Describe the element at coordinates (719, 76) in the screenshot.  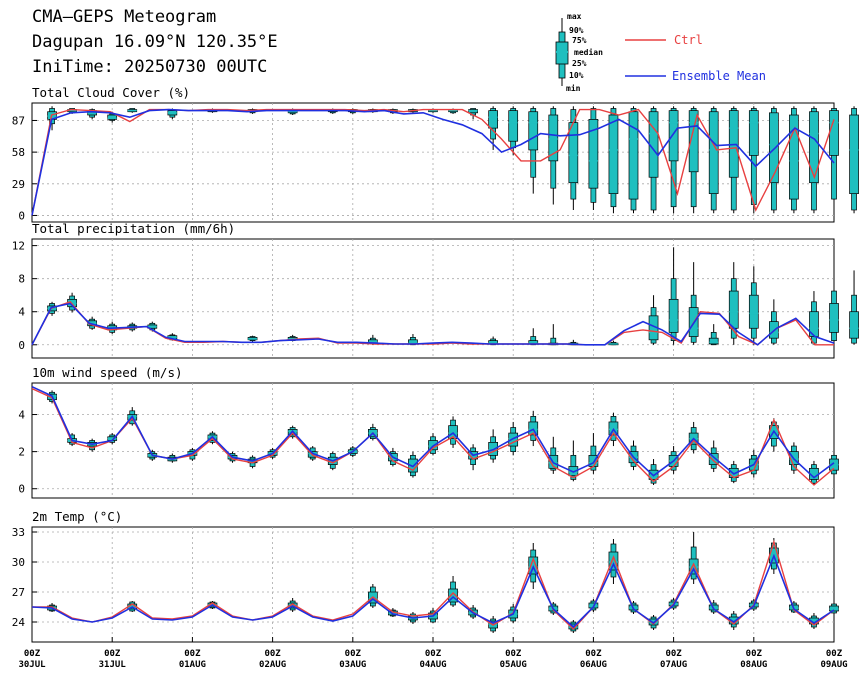
I see `legend-mean-label: Ensemble Mean` at that location.